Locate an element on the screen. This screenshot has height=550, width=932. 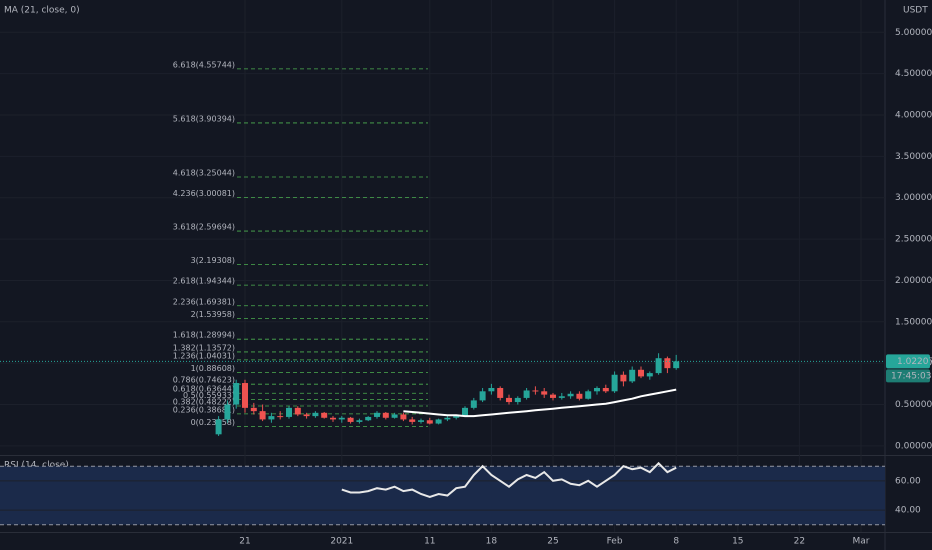
y-tick-label: 2.00000 is located at coordinates (913, 281).